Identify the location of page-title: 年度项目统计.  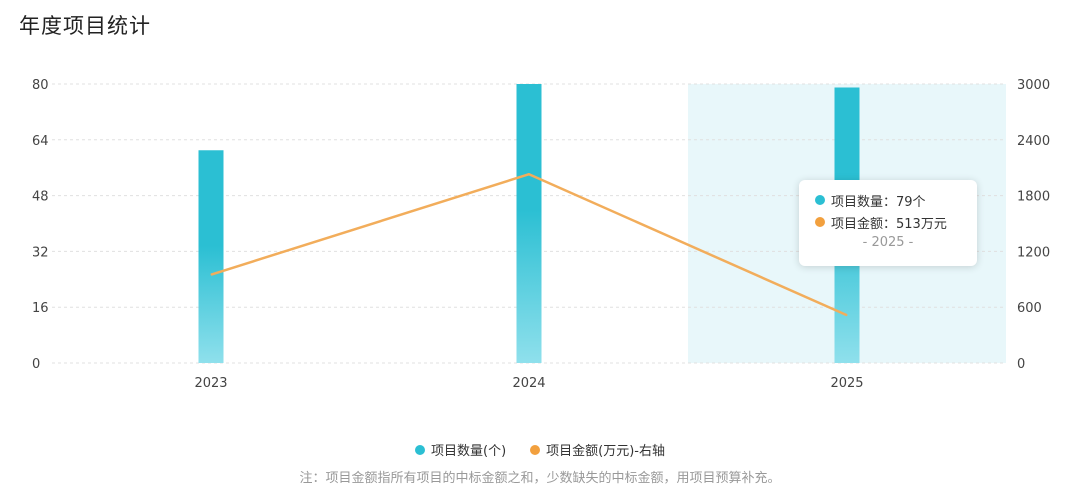
(85, 26).